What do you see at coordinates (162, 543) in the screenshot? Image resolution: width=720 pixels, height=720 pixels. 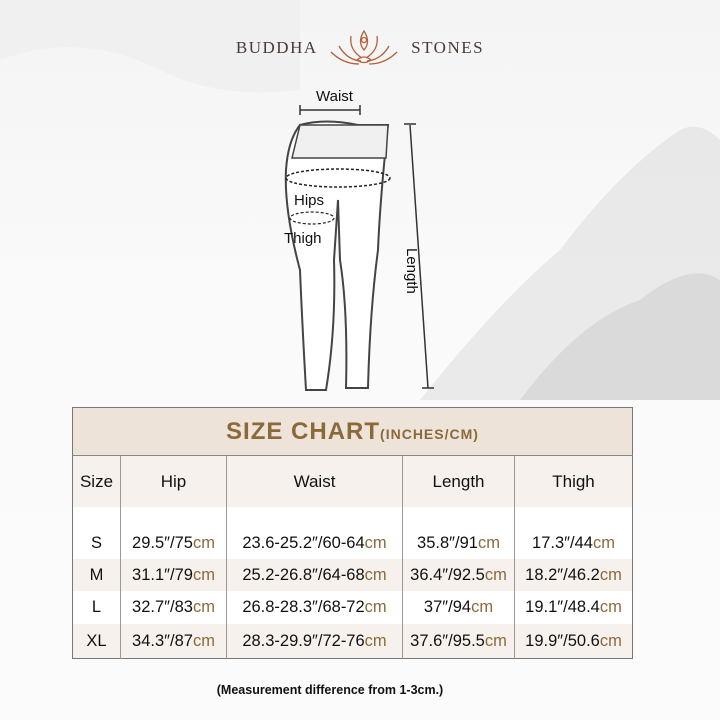 I see `measure-value: 29.5″/75` at bounding box center [162, 543].